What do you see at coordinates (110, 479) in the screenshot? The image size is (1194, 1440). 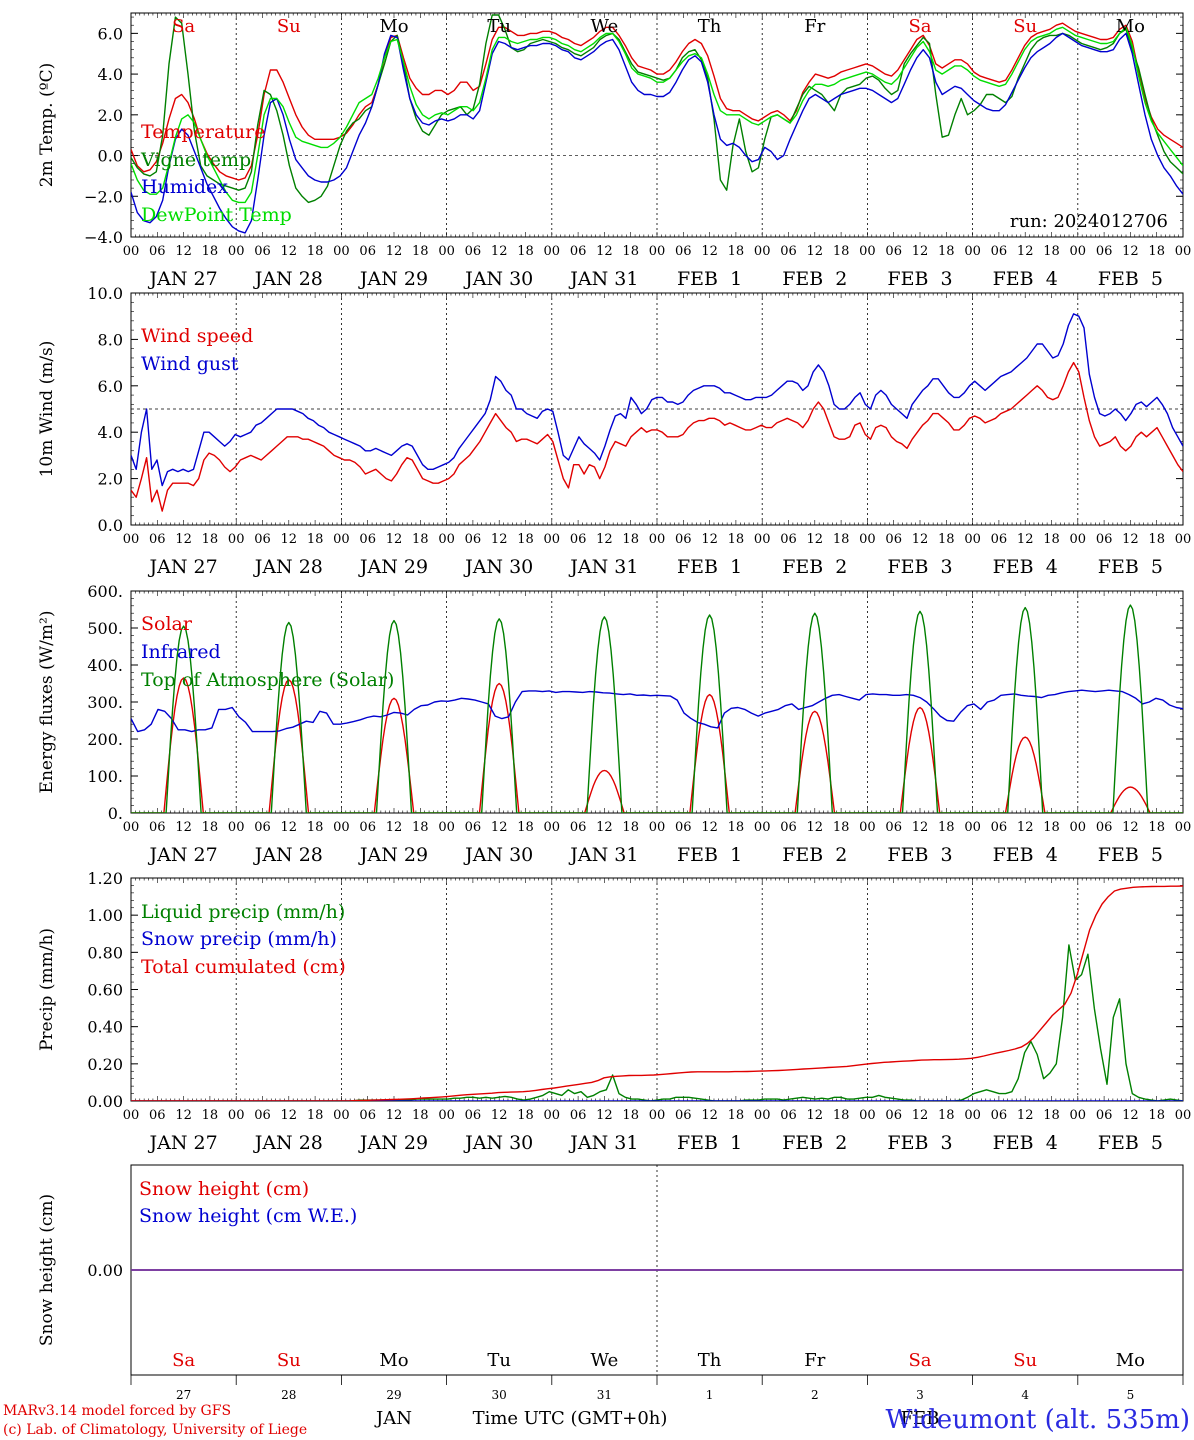 I see `y-tick-label: 2.0` at bounding box center [110, 479].